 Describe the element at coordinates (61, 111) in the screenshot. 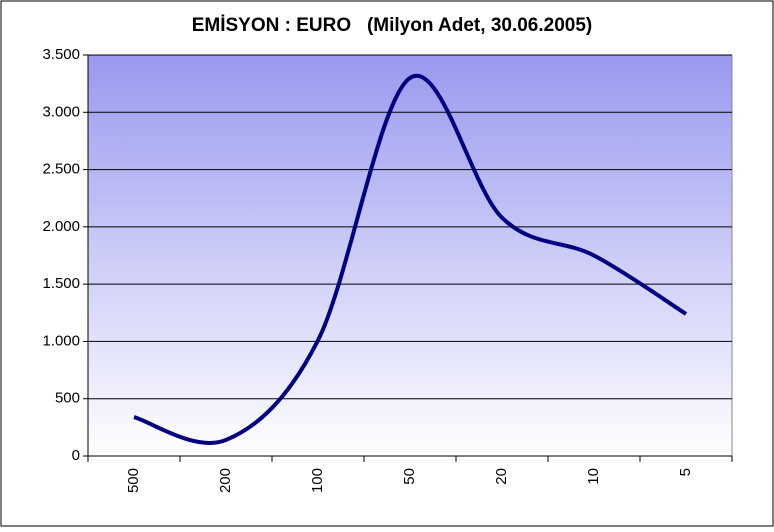

I see `y-tick-label: 3.000` at that location.